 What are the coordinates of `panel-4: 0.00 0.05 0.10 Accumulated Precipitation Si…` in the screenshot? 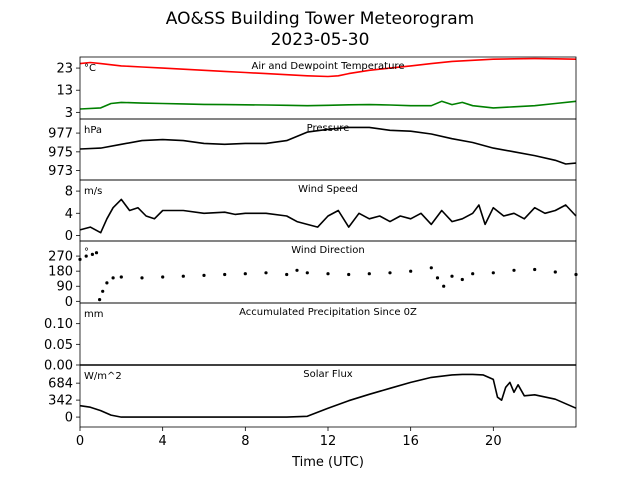 It's located at (310, 338).